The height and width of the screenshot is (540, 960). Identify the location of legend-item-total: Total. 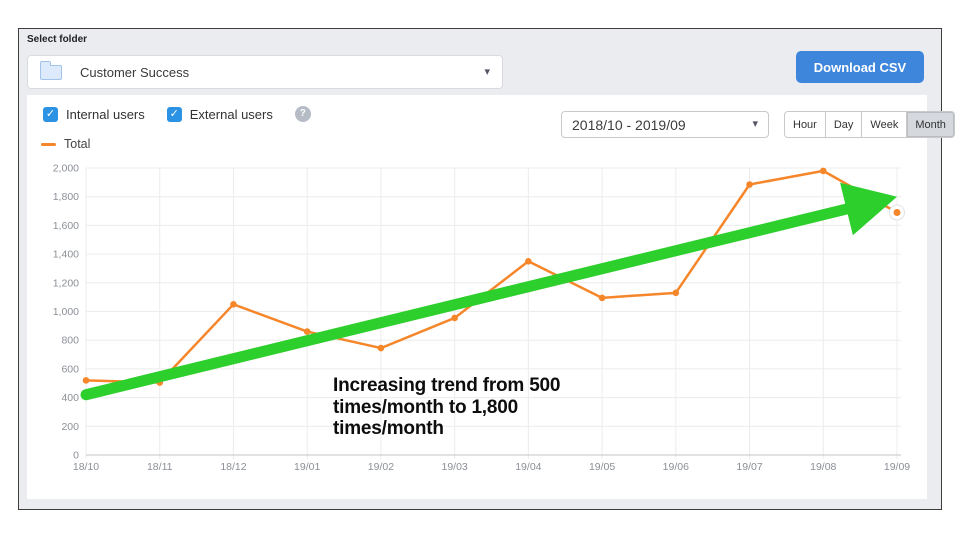
(65, 144).